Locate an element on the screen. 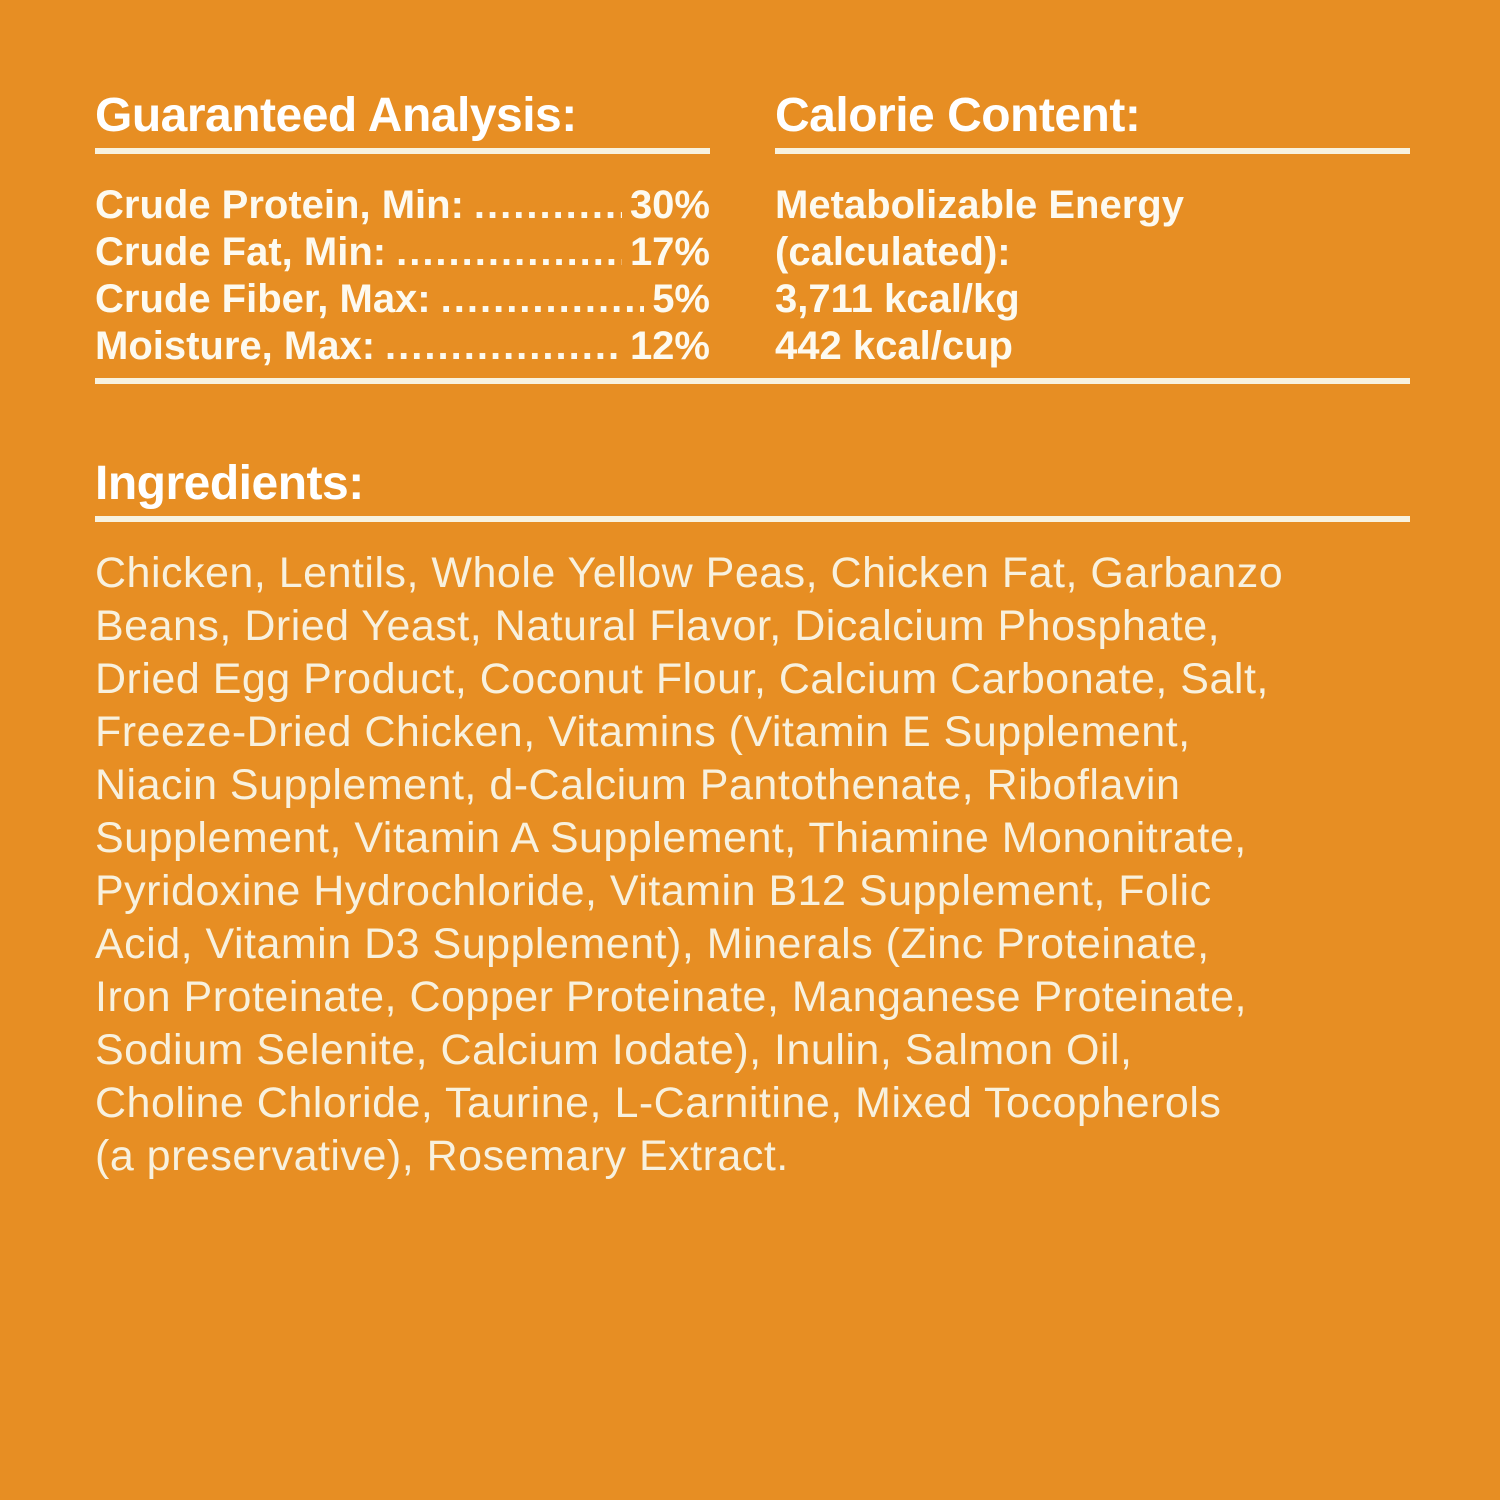 The image size is (1500, 1500). calorie-content-divider is located at coordinates (1092, 151).